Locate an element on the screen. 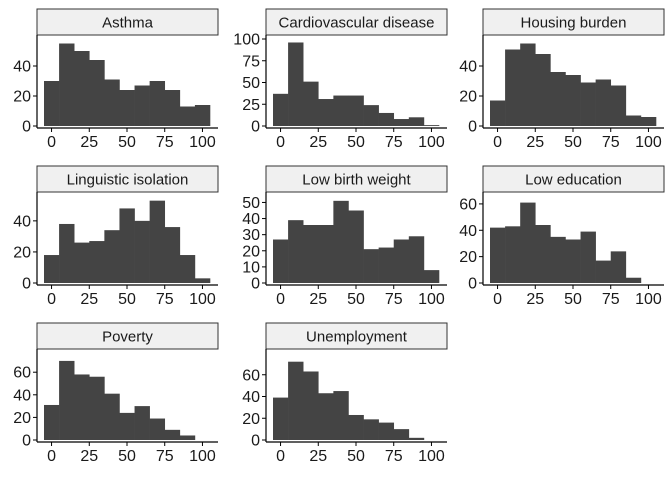 The height and width of the screenshot is (480, 672). y-tick-label: 10 is located at coordinates (251, 267).